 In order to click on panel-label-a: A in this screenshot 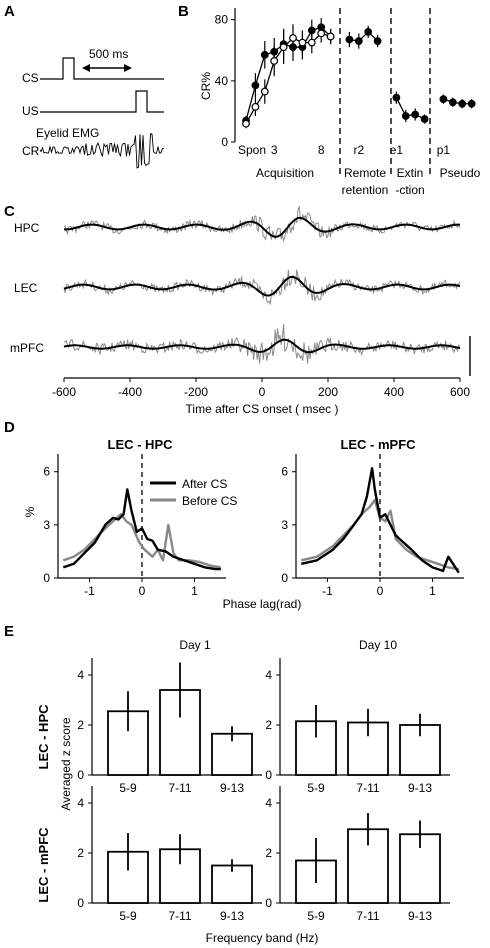, I will do `click(9, 11)`.